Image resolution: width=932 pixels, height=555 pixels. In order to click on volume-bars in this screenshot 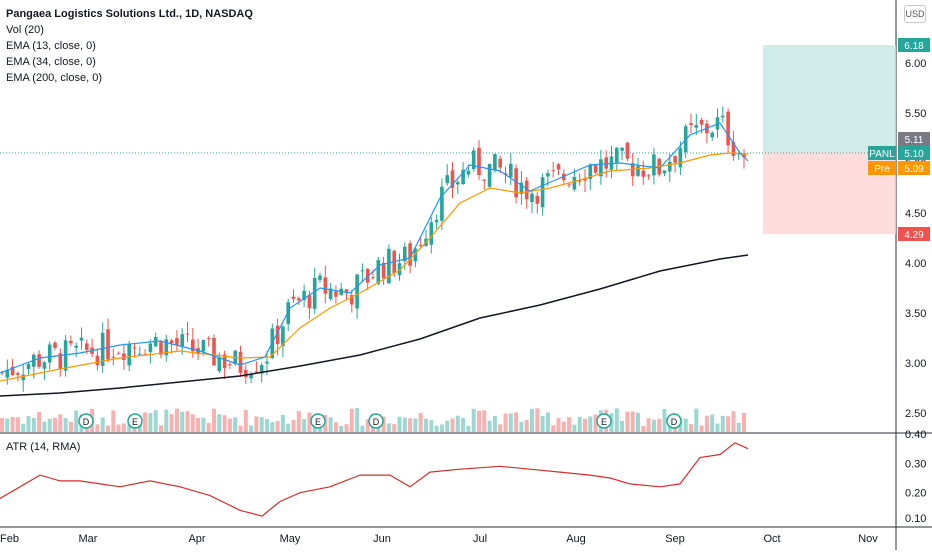, I will do `click(373, 420)`.